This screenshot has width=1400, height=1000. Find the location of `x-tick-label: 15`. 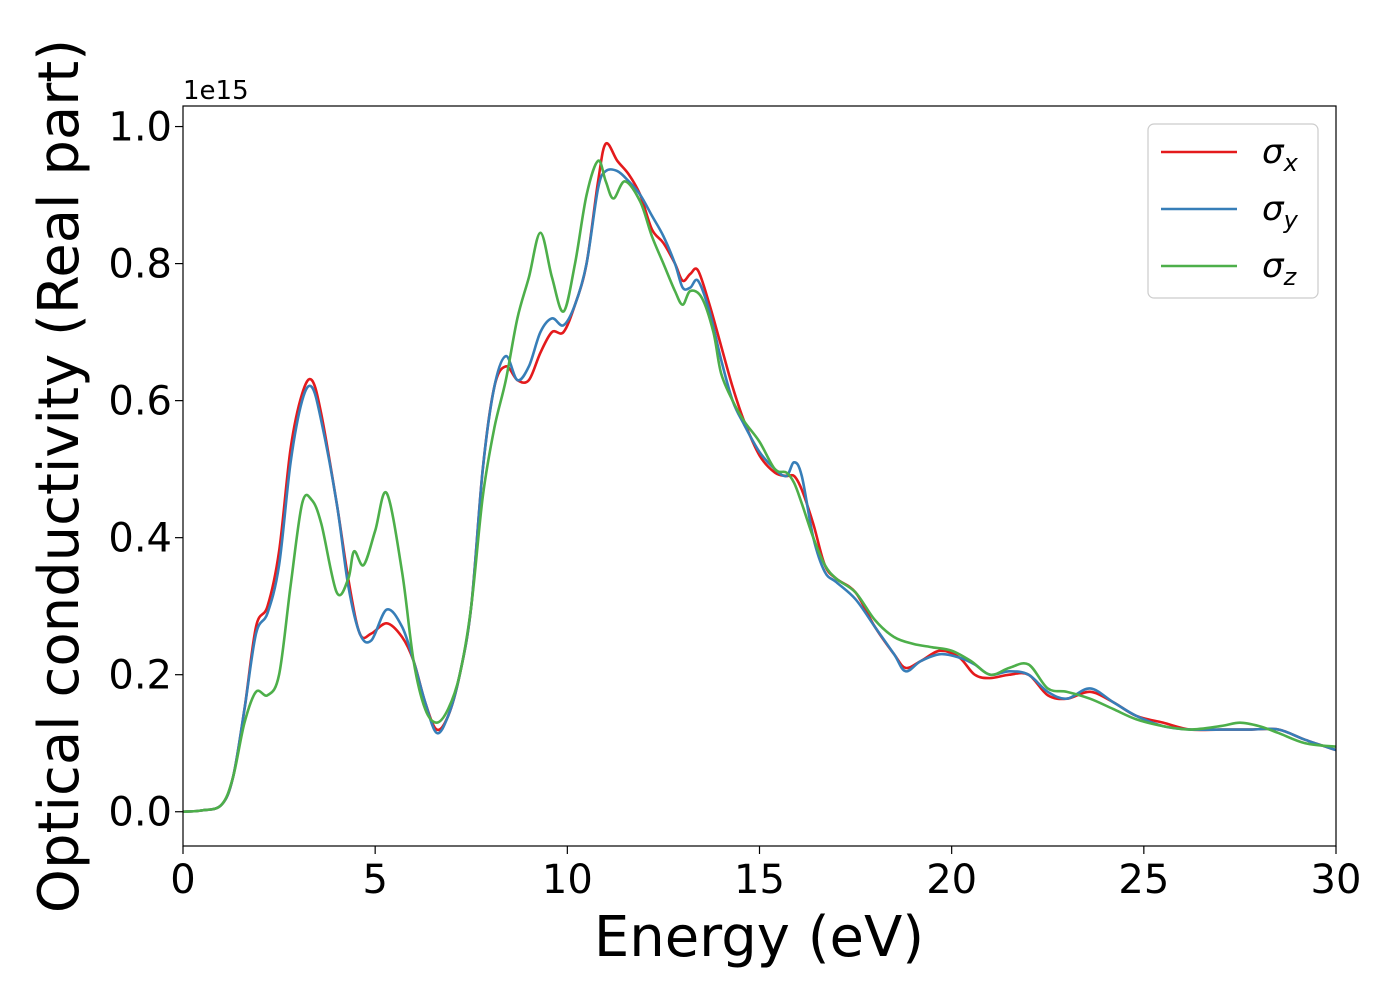

x-tick-label: 15 is located at coordinates (759, 880).